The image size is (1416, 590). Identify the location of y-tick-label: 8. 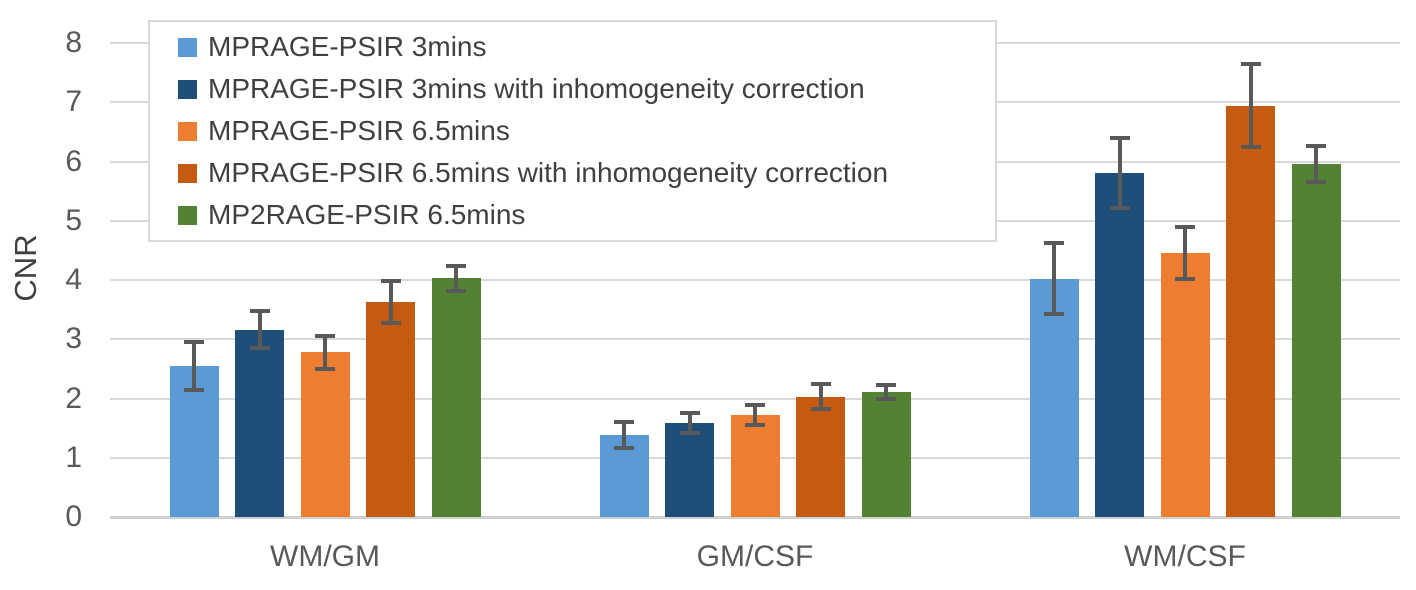
(73, 42).